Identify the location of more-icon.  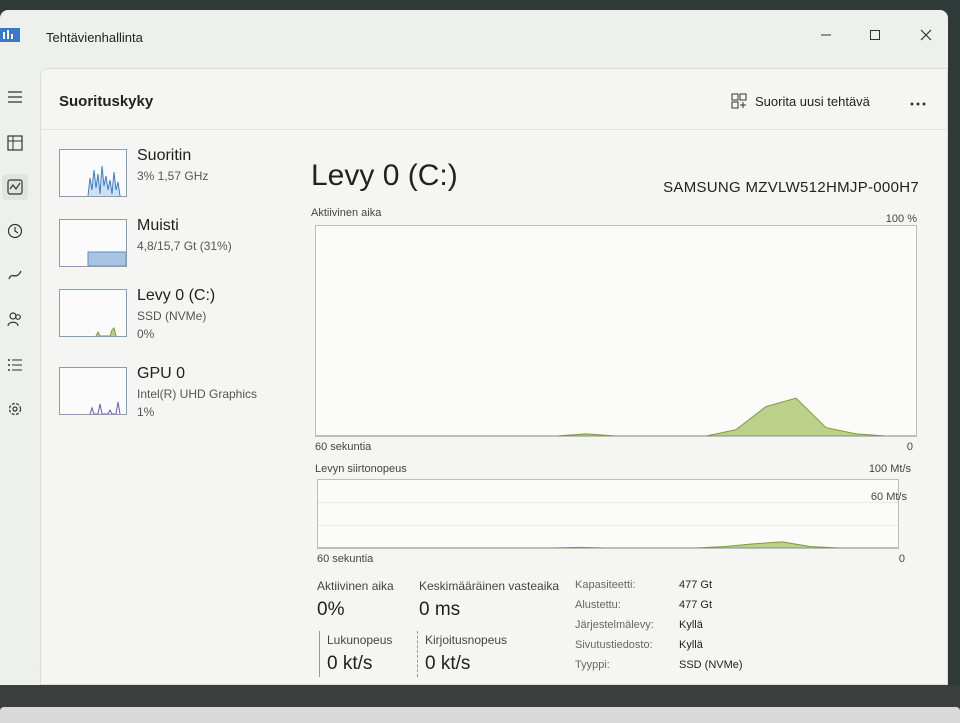
(918, 104).